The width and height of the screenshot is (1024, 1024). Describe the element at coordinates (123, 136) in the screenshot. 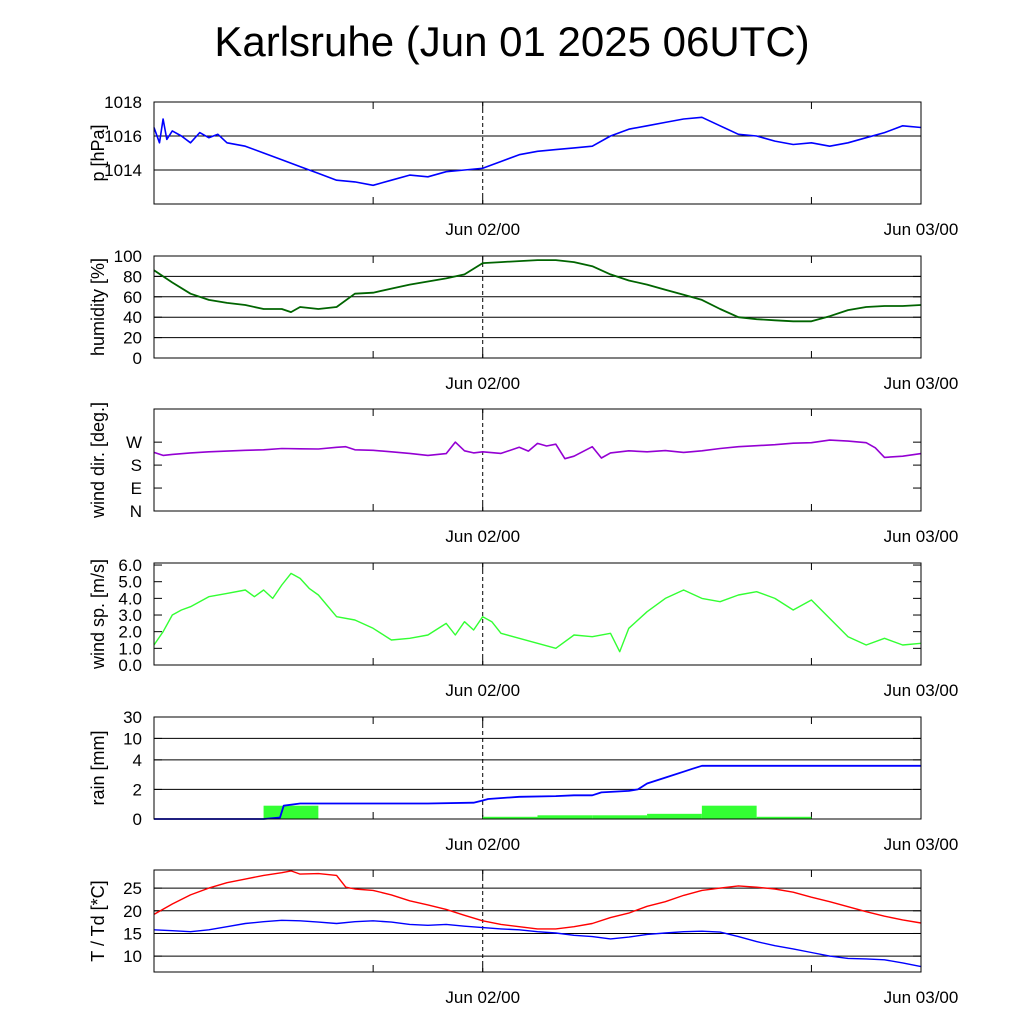

I see `panel1-ytick-label: 1016` at that location.